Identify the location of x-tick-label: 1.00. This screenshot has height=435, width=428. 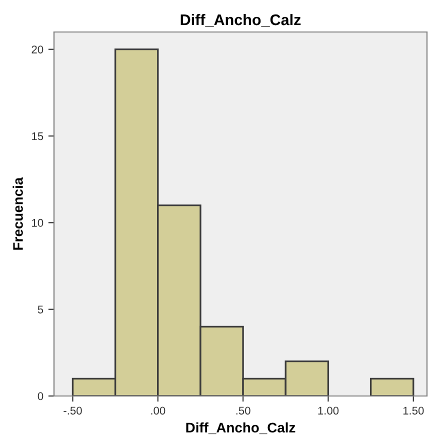
(328, 410).